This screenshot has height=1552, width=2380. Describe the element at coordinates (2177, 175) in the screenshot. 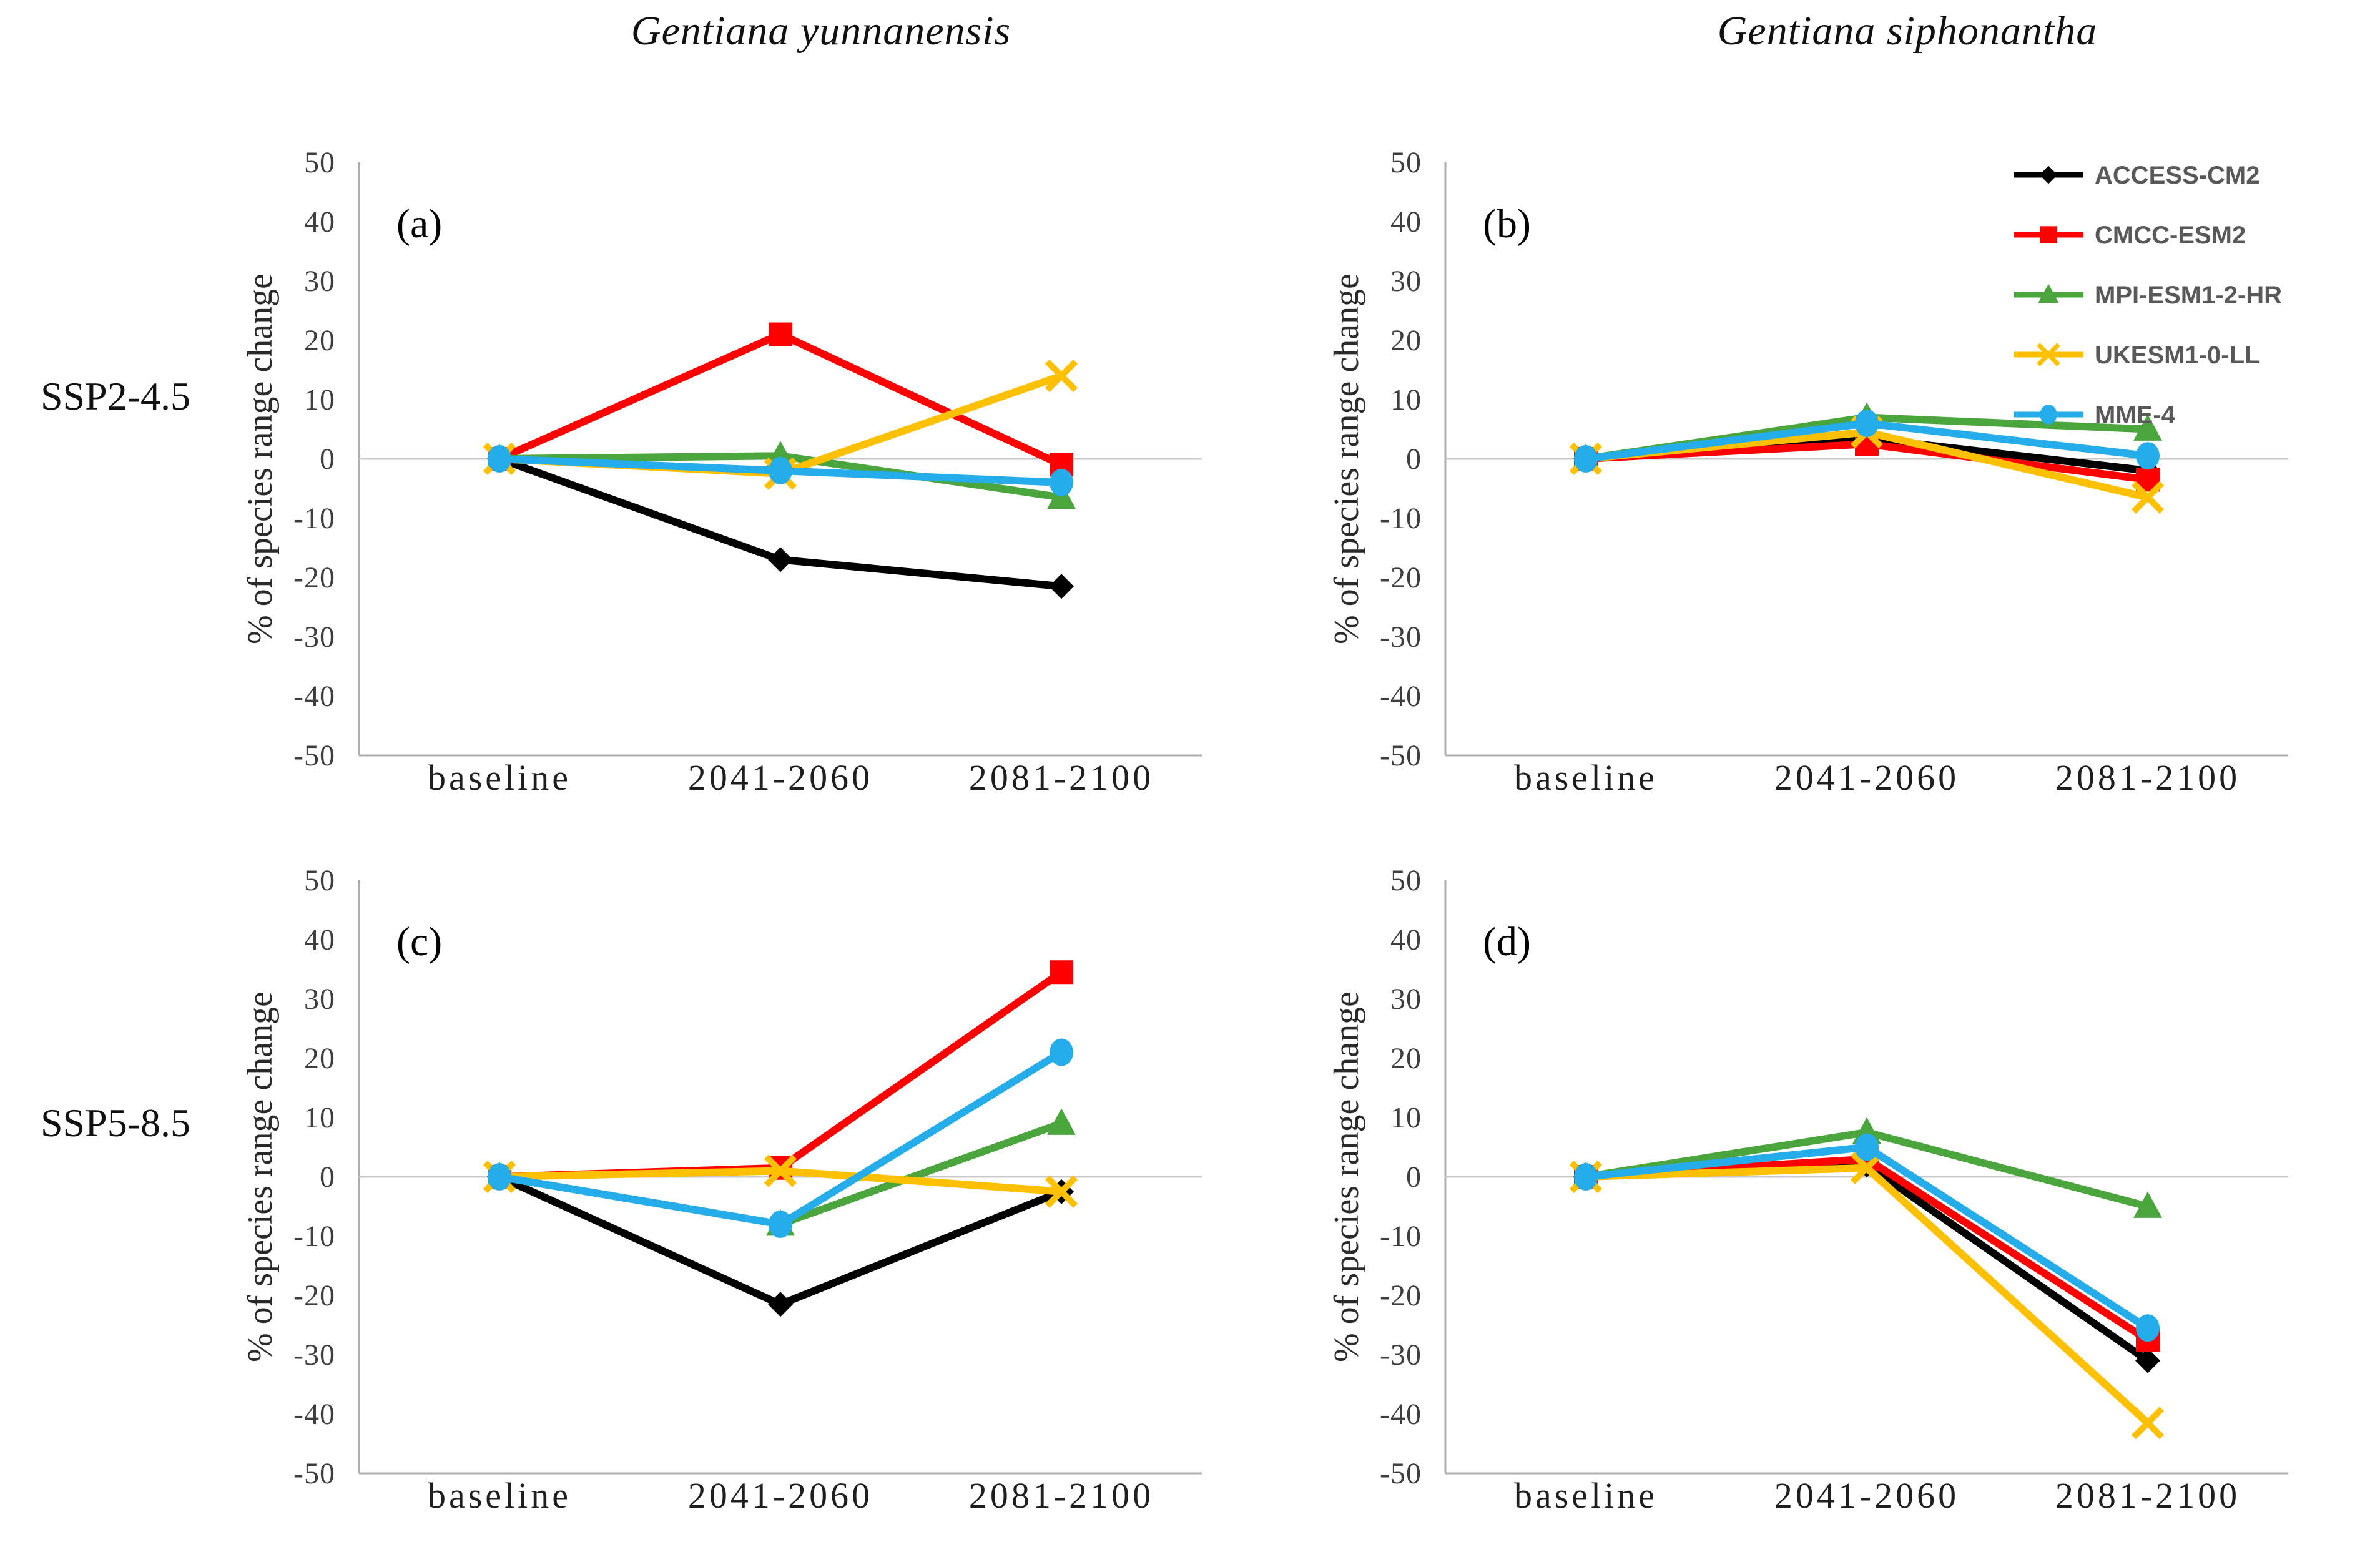

I see `svg-text: ACCESS-CM2` at that location.